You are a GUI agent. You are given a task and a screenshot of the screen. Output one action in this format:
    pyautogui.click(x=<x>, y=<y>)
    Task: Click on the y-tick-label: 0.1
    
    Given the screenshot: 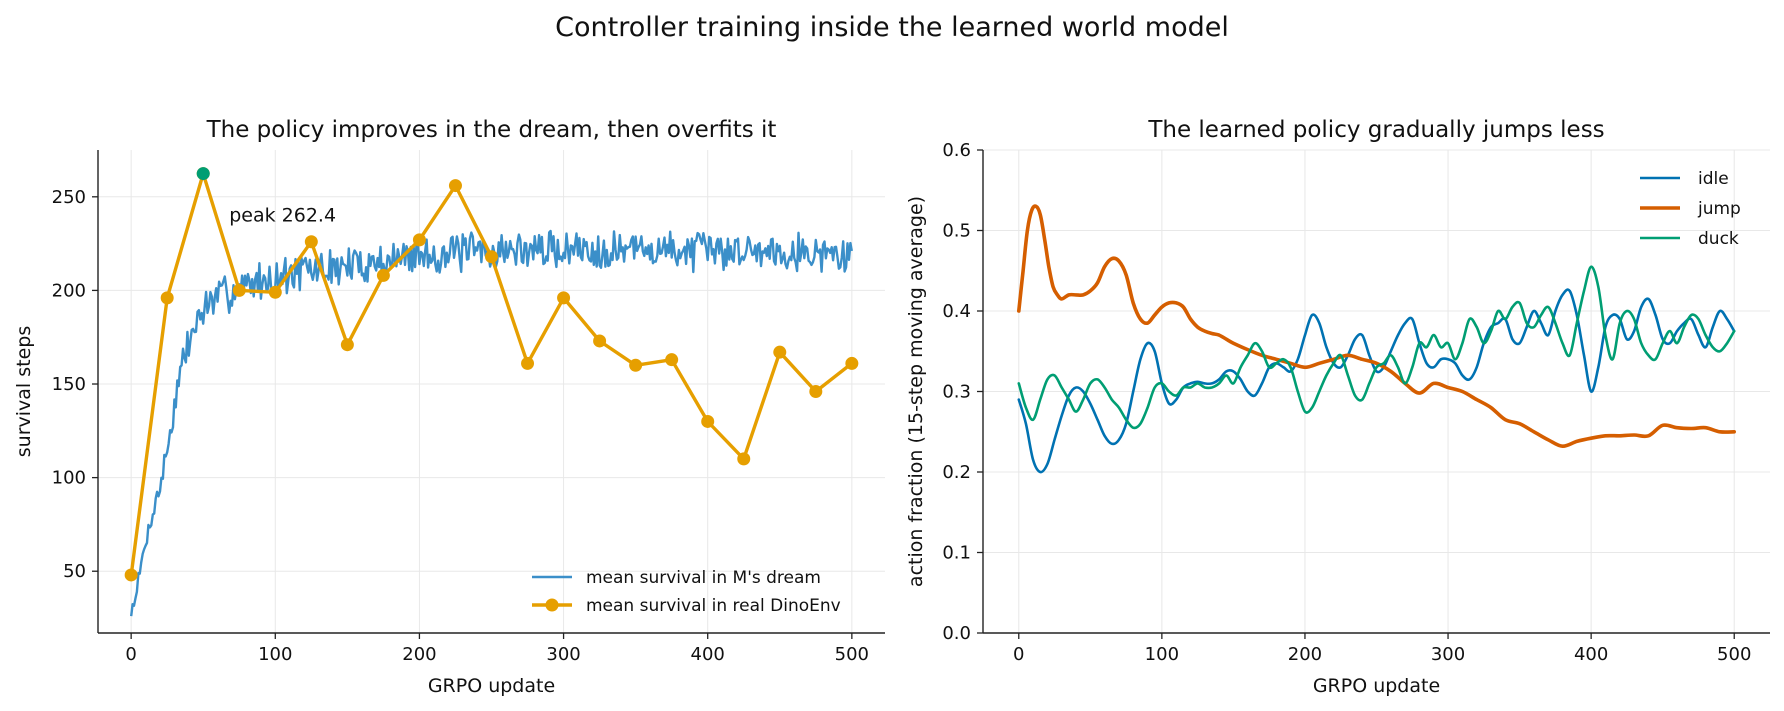 What is the action you would take?
    pyautogui.click(x=956, y=553)
    